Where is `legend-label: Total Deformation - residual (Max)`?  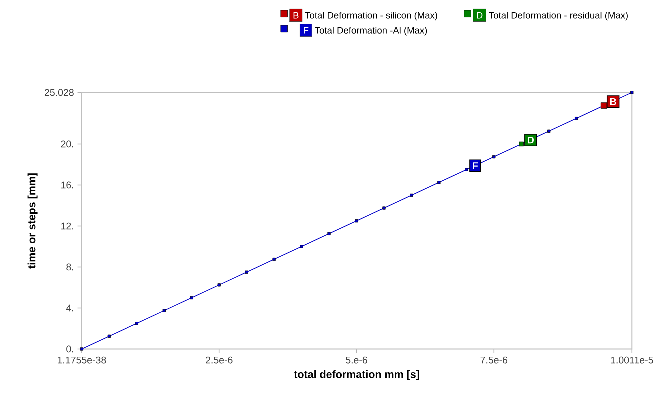 legend-label: Total Deformation - residual (Max) is located at coordinates (558, 16).